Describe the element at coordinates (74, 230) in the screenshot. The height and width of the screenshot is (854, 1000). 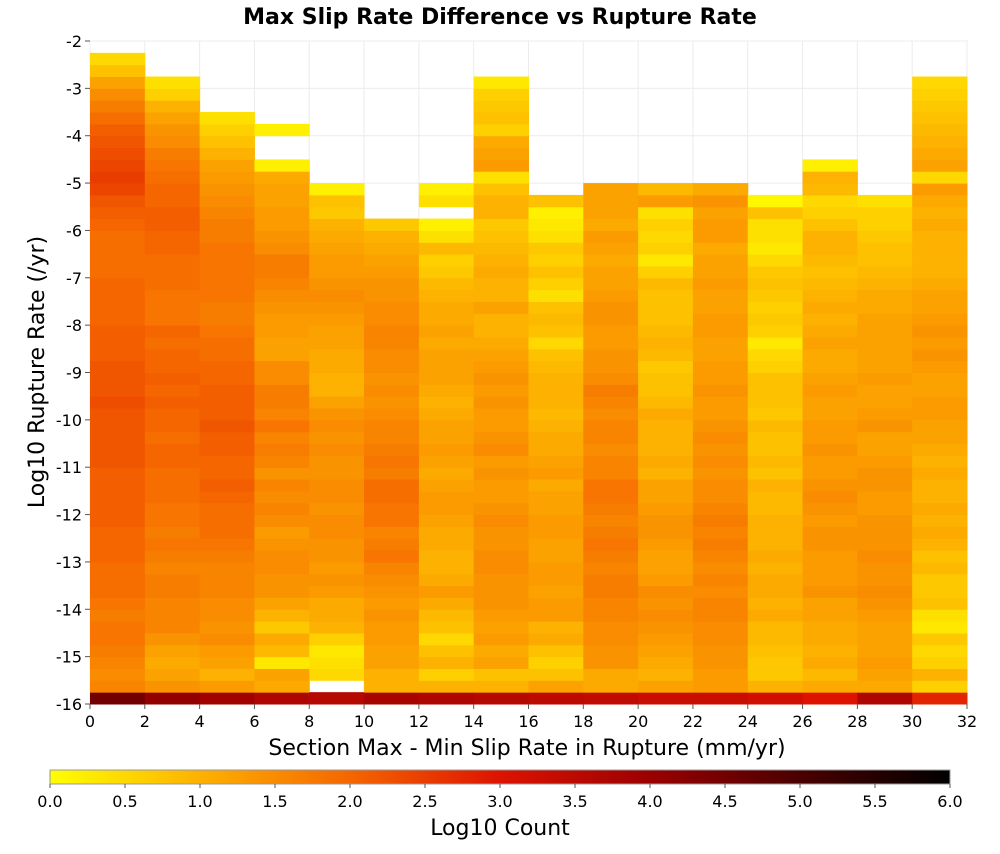
I see `y-tick-label: -6` at that location.